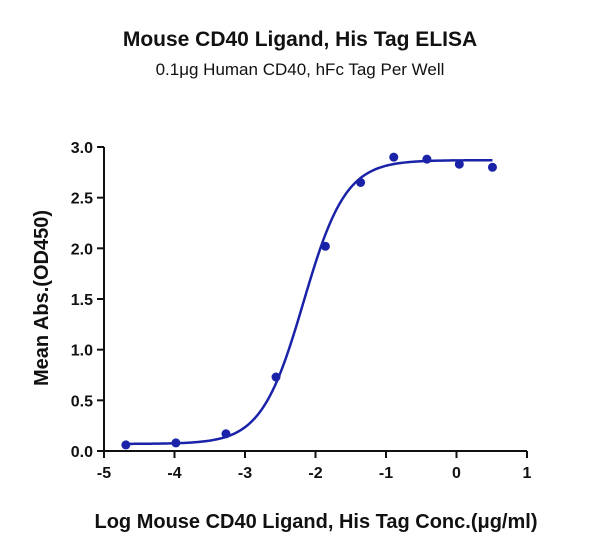 The width and height of the screenshot is (600, 552). What do you see at coordinates (42, 298) in the screenshot?
I see `y-axis-title: Mean Abs.(OD450)` at bounding box center [42, 298].